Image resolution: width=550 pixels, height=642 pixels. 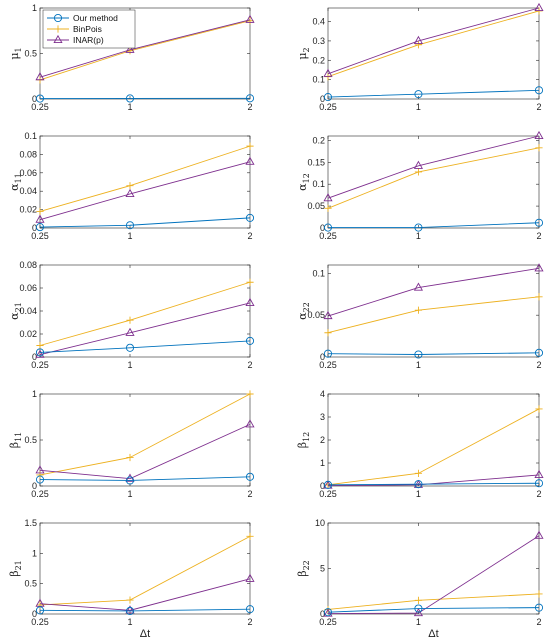 I want to click on y-axis-label: μ1, so click(x=15, y=53).